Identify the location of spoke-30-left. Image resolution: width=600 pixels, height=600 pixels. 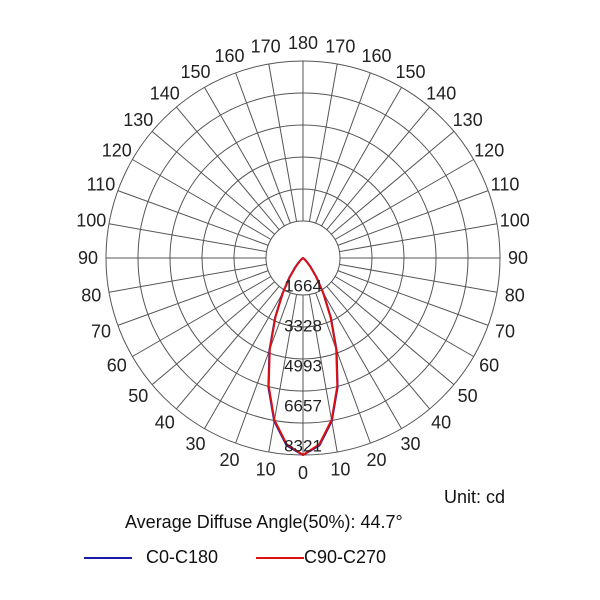
(244, 359).